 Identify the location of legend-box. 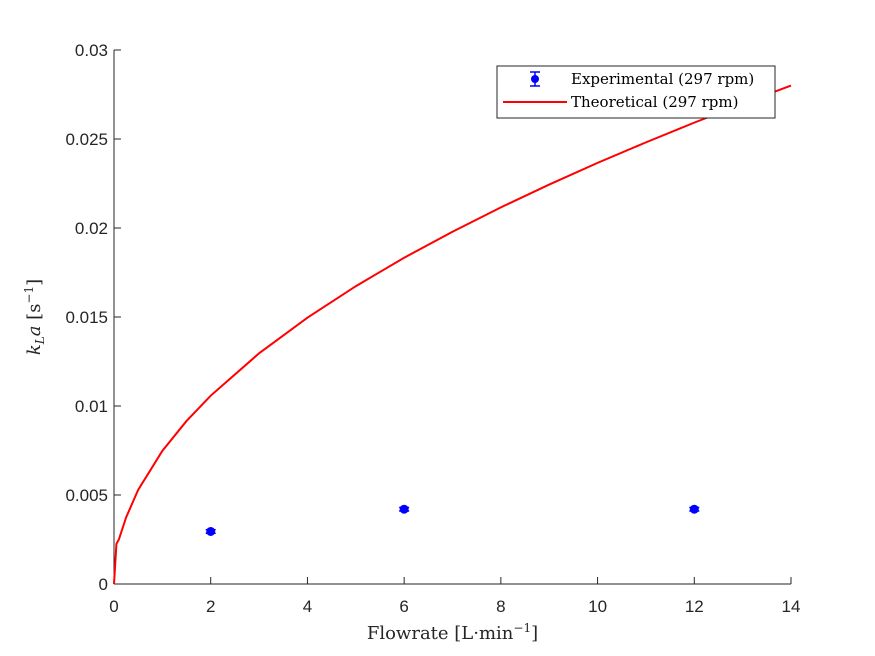
(636, 92).